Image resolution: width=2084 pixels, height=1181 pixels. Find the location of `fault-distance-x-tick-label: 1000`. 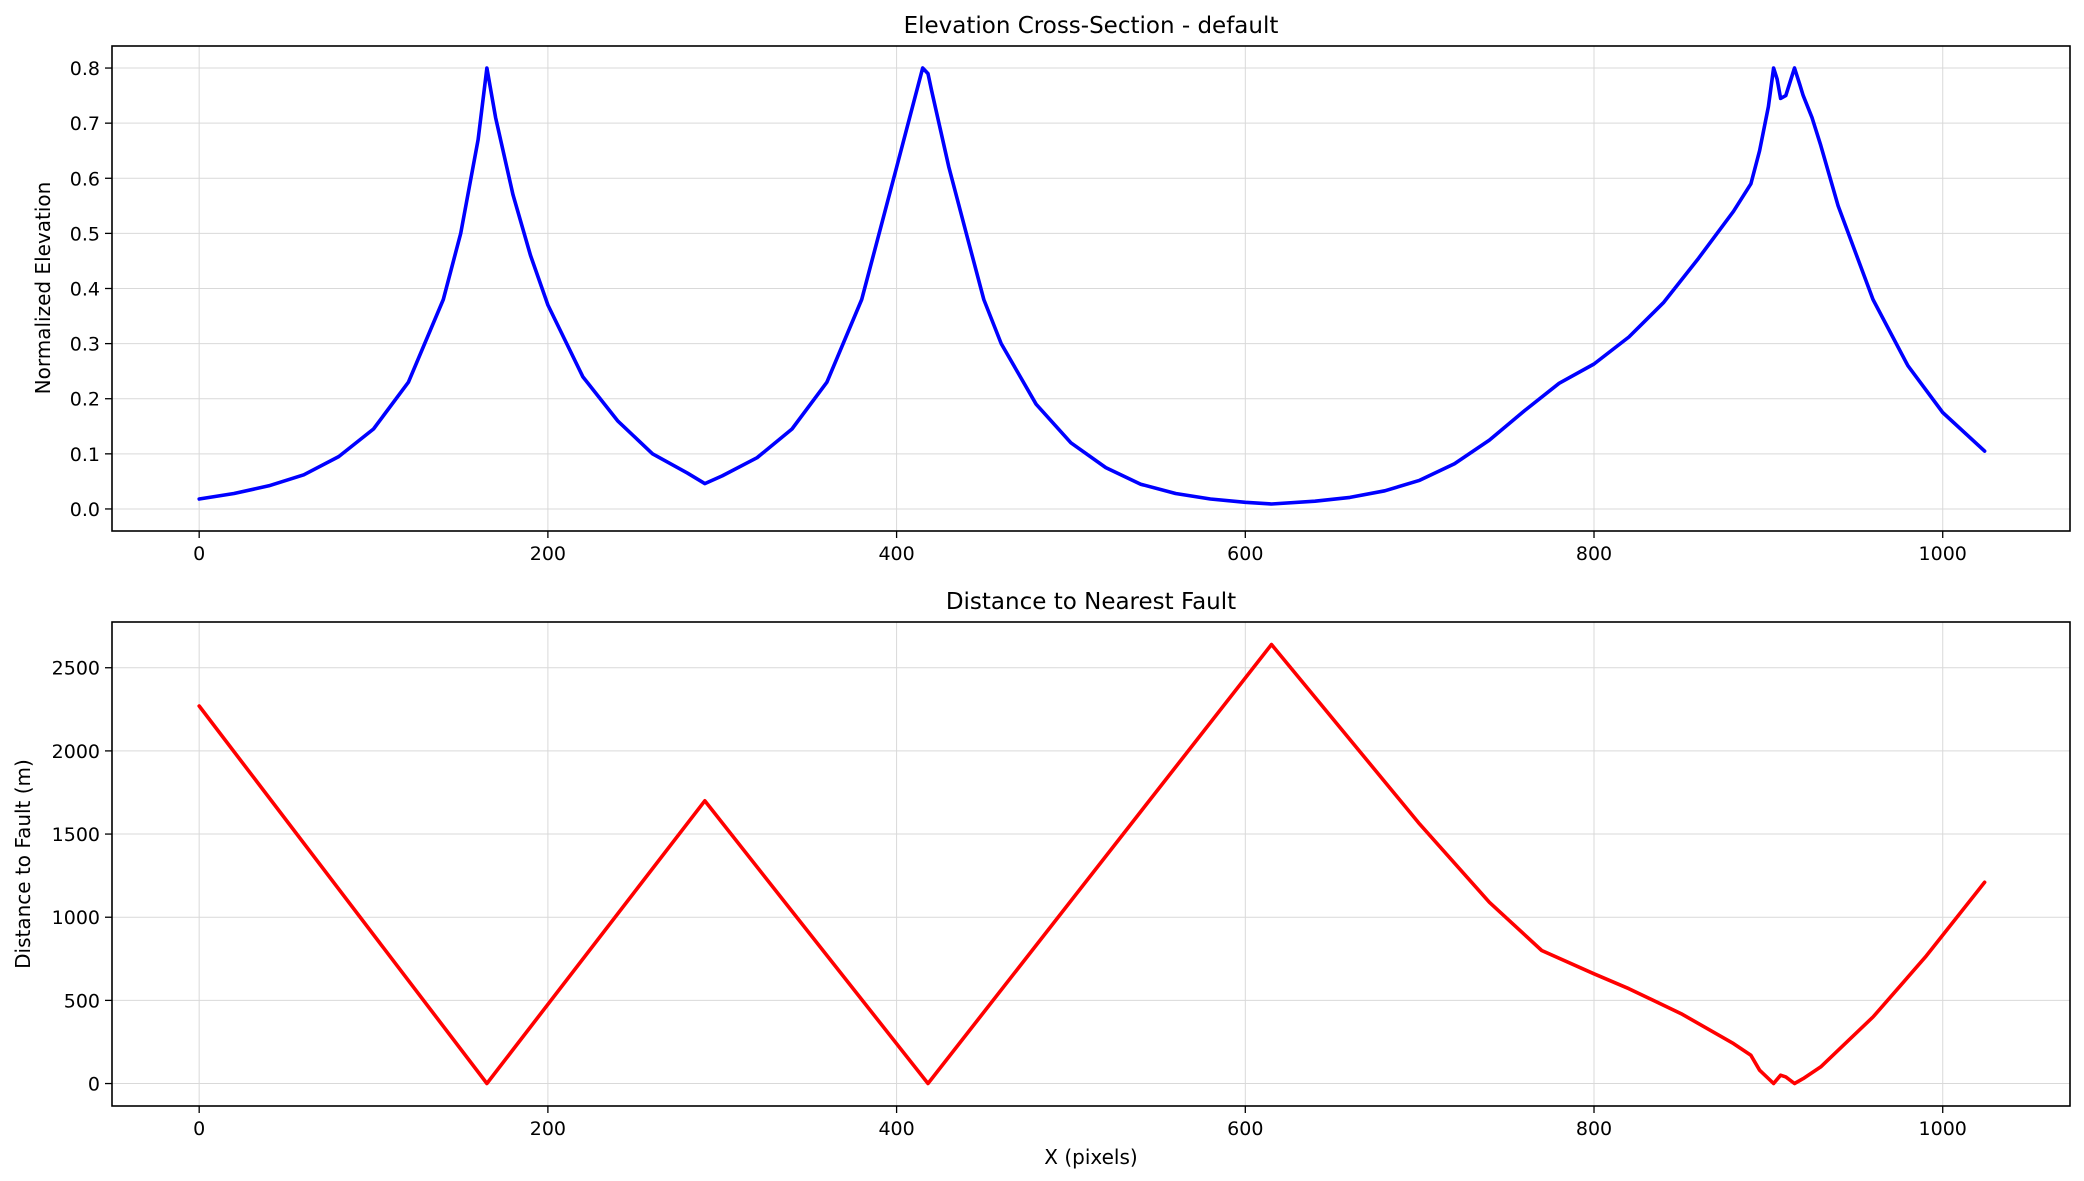

fault-distance-x-tick-label: 1000 is located at coordinates (1943, 1129).